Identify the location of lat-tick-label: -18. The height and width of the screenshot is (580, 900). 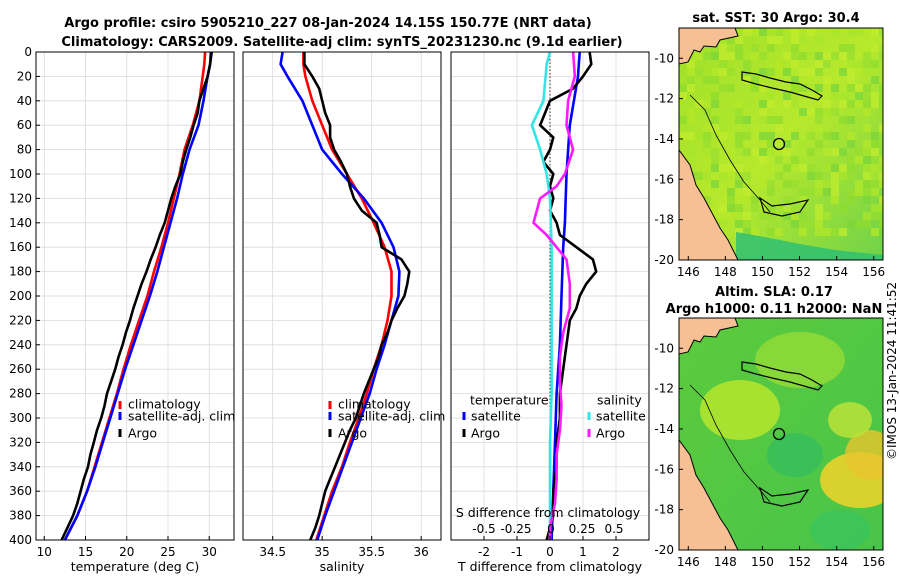
(664, 220).